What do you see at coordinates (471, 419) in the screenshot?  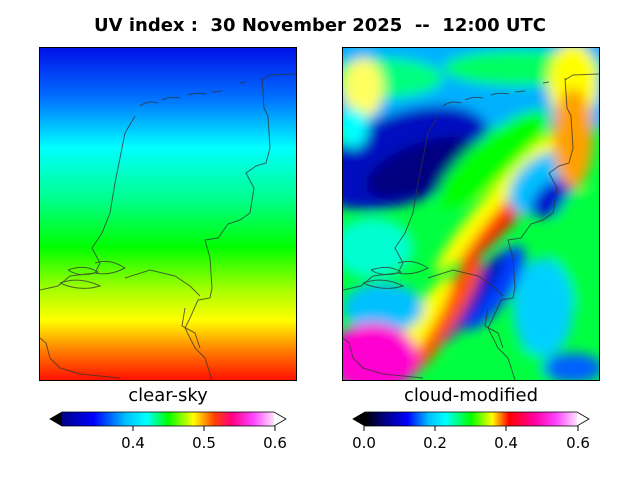 I see `cloud-modified-colorbar` at bounding box center [471, 419].